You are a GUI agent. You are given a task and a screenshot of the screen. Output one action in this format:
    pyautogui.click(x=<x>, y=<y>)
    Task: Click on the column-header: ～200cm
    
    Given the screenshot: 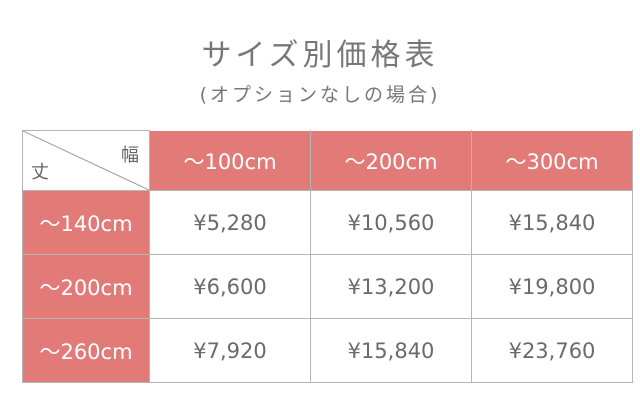 What is the action you would take?
    pyautogui.click(x=391, y=160)
    